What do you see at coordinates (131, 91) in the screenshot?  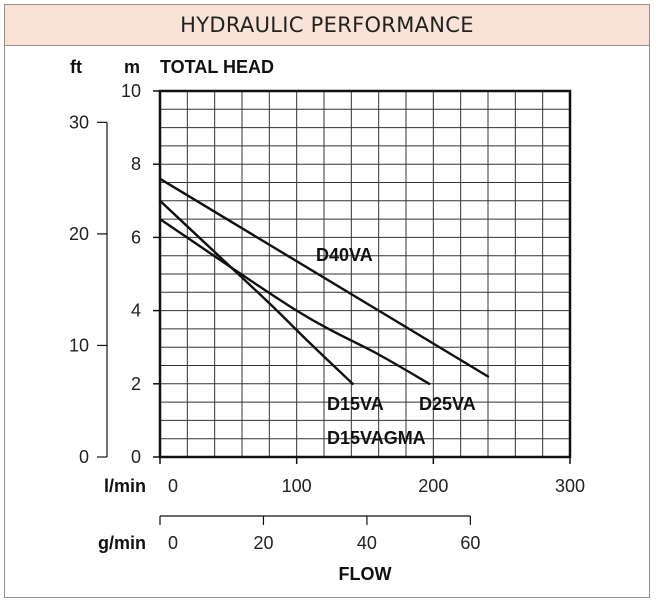 I see `y-tick-label-m: 10` at bounding box center [131, 91].